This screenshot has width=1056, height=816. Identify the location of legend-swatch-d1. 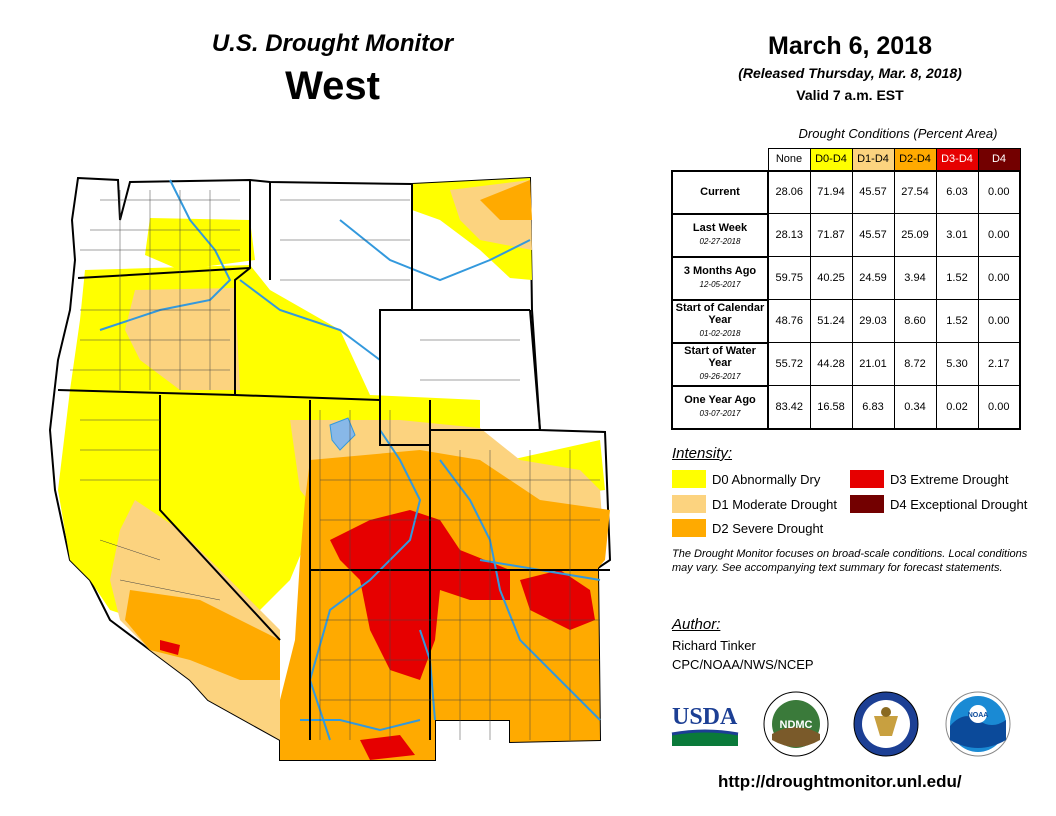
(689, 504).